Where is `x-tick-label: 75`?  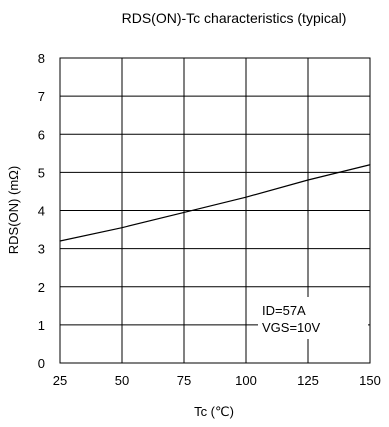 x-tick-label: 75 is located at coordinates (184, 380).